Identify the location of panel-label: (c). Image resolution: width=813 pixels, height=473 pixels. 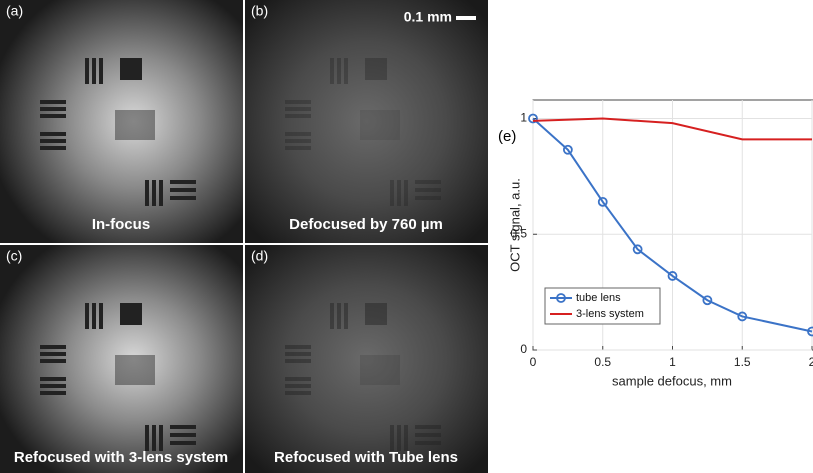
(14, 256).